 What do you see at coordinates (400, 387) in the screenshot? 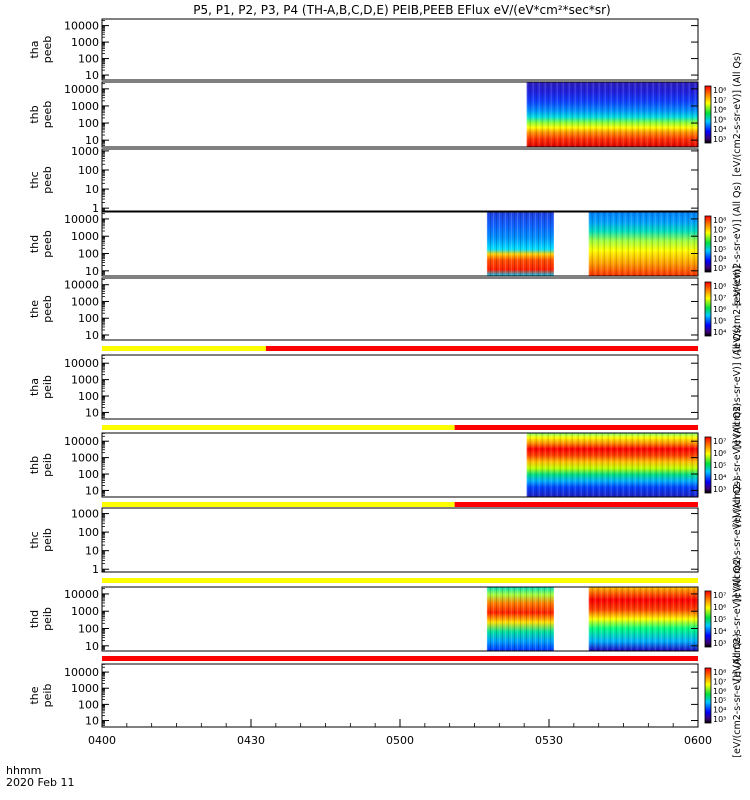
I see `panel-frame-tha-peib` at bounding box center [400, 387].